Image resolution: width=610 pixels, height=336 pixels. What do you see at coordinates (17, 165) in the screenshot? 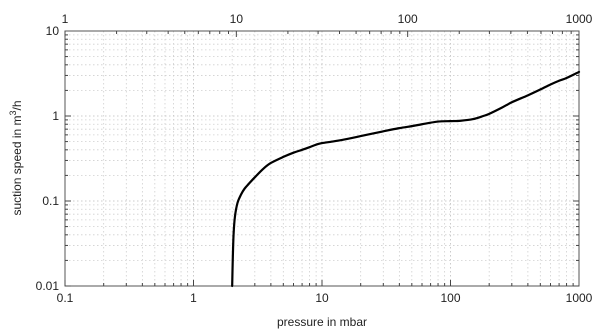
I see `y-axis-label-prefix: suction speed in m` at bounding box center [17, 165].